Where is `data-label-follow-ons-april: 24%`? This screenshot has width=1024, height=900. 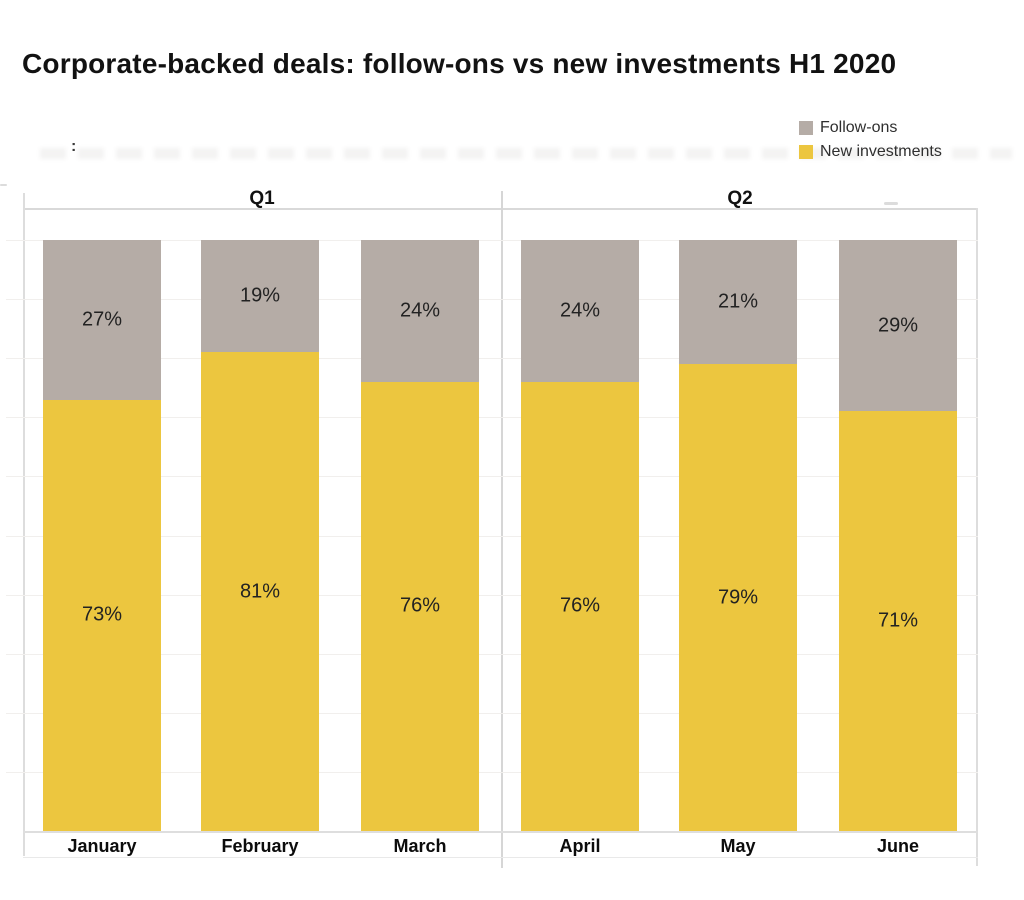 data-label-follow-ons-april: 24% is located at coordinates (580, 310).